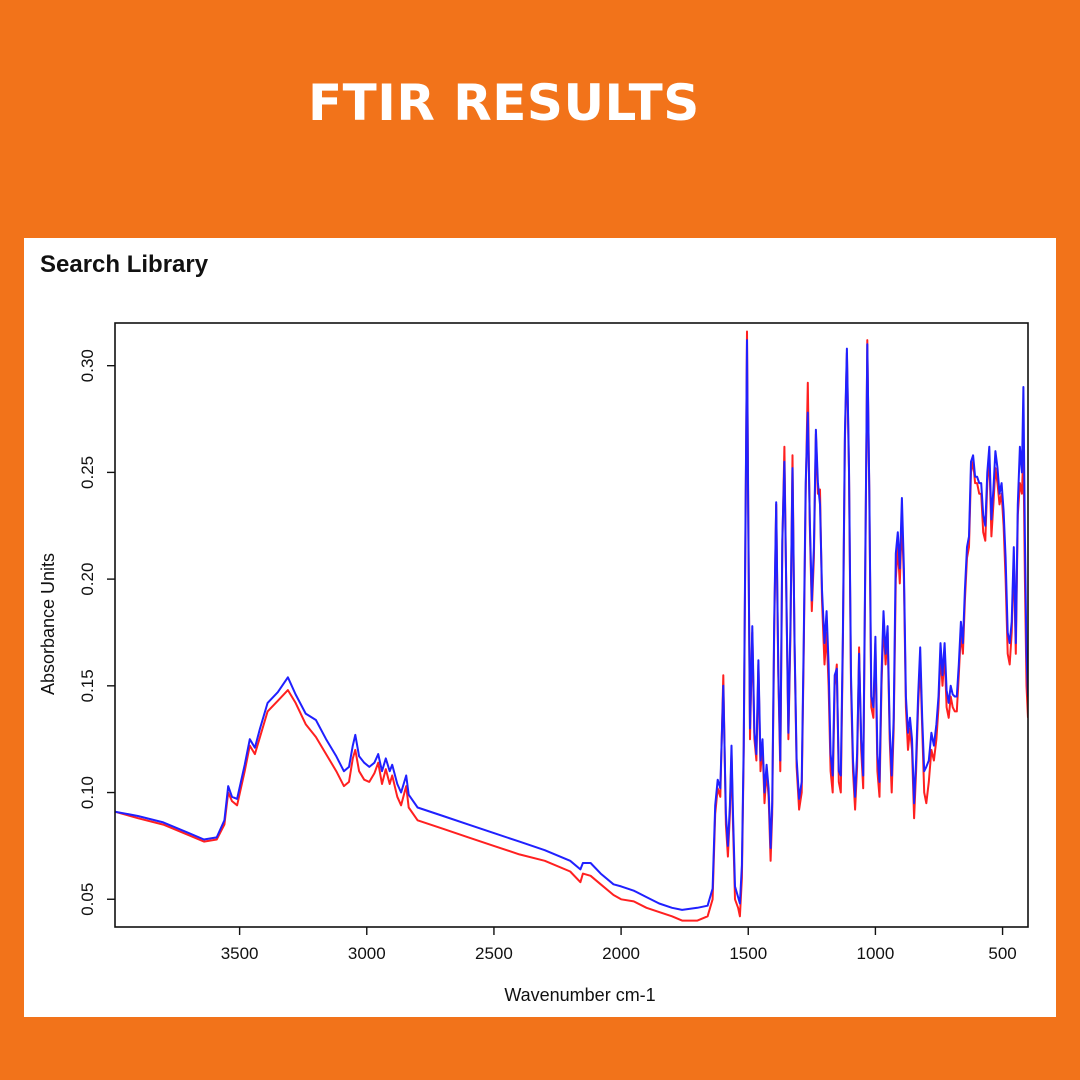 This screenshot has width=1080, height=1080. What do you see at coordinates (748, 953) in the screenshot?
I see `x-tick-label: 1500` at bounding box center [748, 953].